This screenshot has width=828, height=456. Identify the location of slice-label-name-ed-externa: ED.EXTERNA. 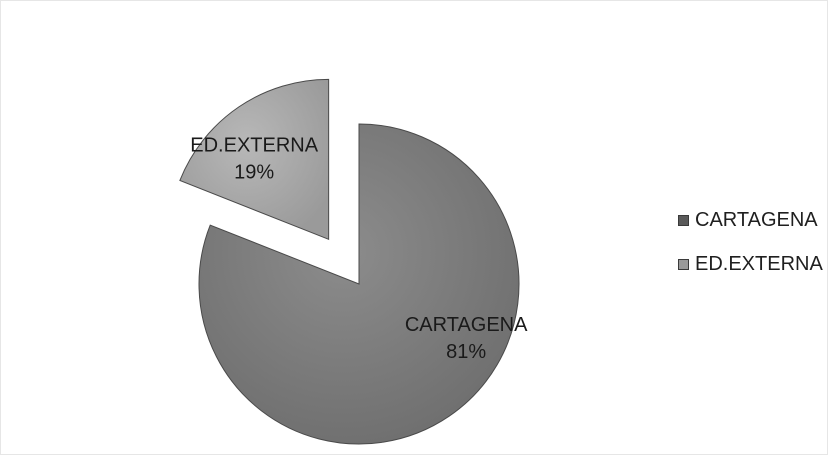
(254, 146).